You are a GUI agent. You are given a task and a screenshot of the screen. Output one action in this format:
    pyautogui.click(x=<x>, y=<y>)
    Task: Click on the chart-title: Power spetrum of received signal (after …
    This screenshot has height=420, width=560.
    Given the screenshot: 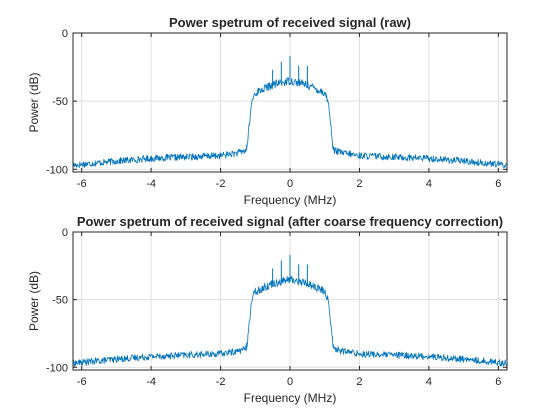 What is the action you would take?
    pyautogui.click(x=290, y=221)
    